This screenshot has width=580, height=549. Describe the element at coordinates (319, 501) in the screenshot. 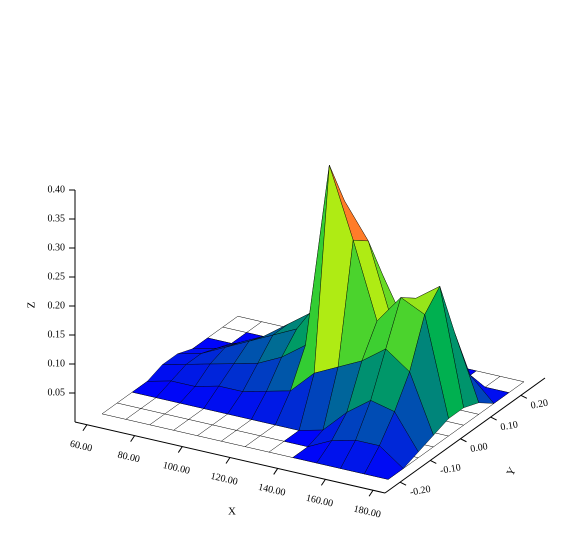

I see `x-tick-label: 160.00` at that location.